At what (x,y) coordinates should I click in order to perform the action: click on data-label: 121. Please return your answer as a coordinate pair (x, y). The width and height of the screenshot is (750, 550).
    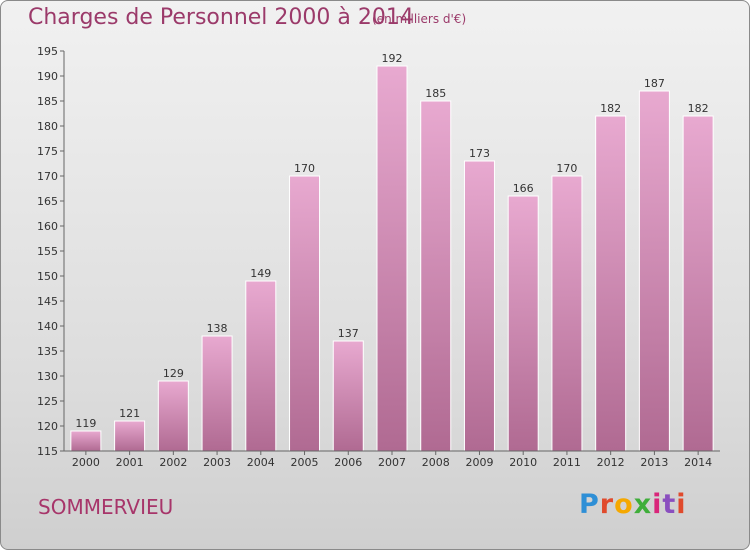
    Looking at the image, I should click on (129, 413).